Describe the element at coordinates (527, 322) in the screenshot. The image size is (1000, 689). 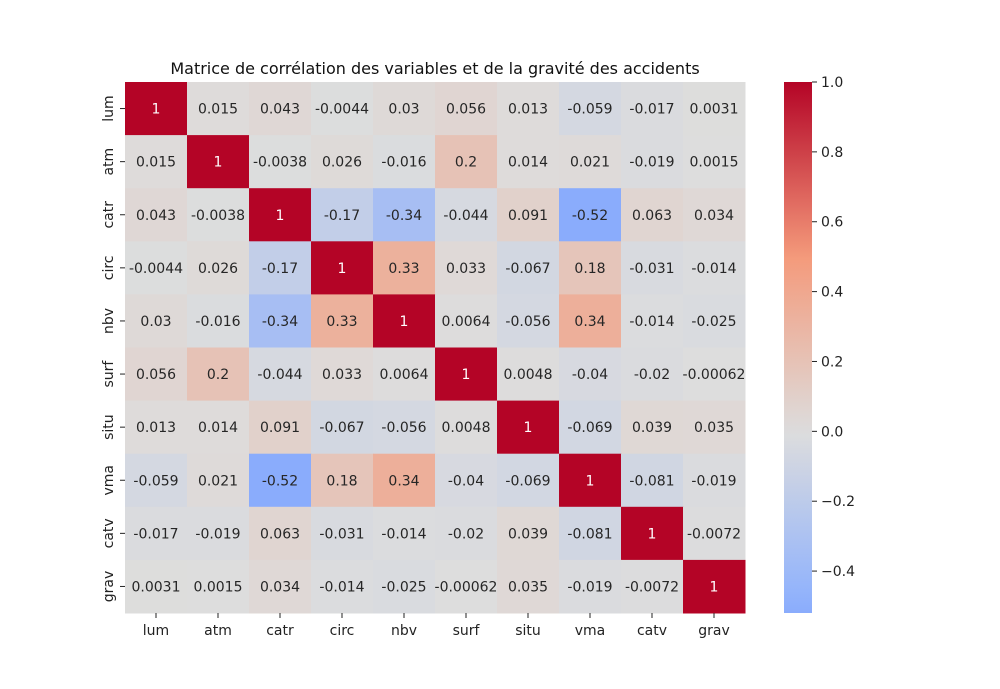
I see `cell-value-label: -0.056` at that location.